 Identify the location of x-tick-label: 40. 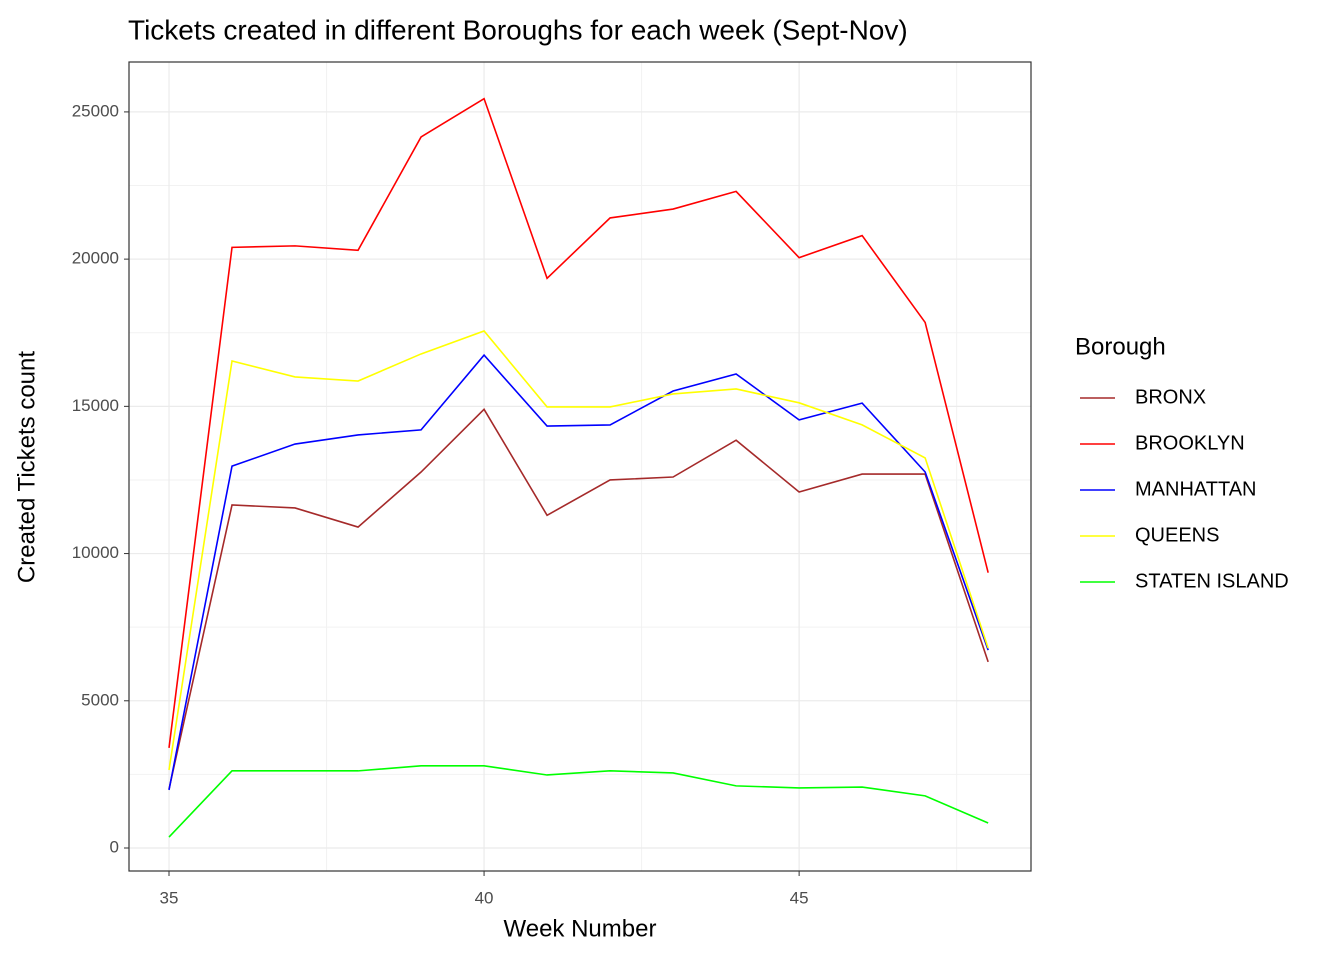
(484, 897).